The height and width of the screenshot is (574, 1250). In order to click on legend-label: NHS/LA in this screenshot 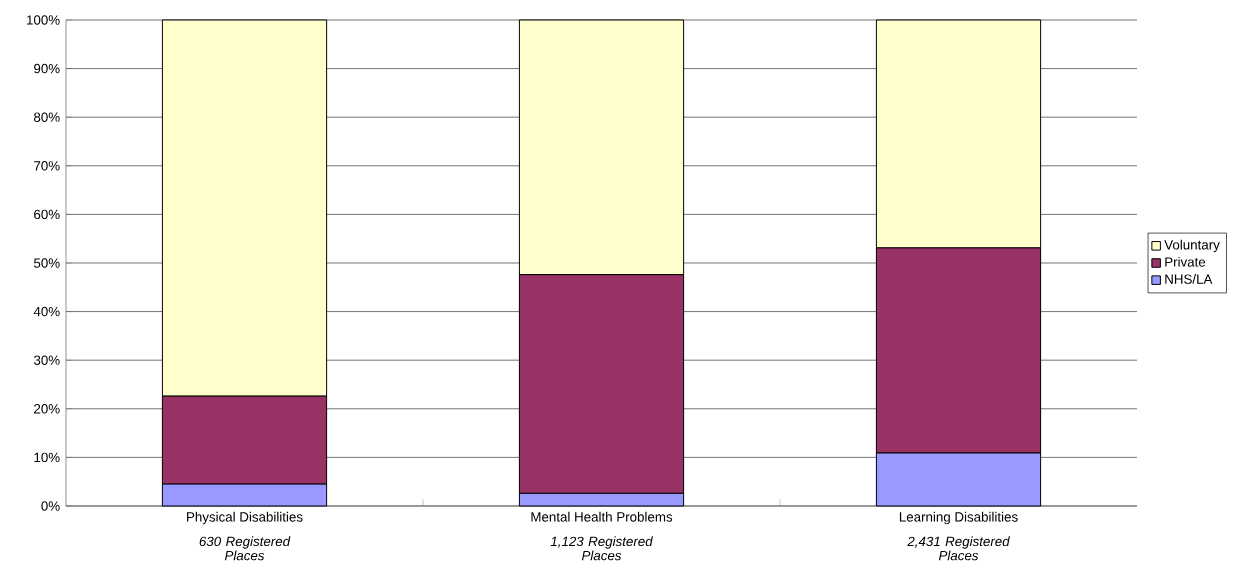, I will do `click(1189, 279)`.